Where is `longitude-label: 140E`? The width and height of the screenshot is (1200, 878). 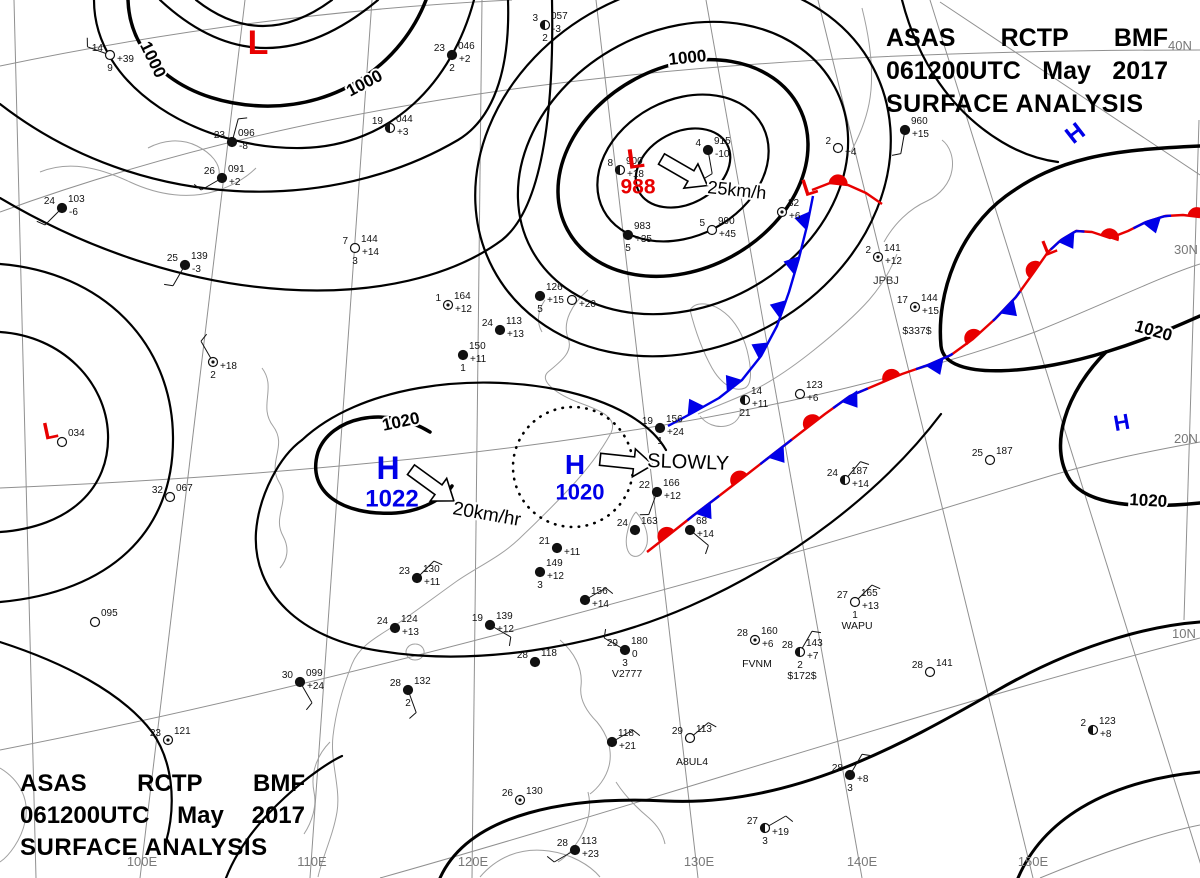 longitude-label: 140E is located at coordinates (862, 861).